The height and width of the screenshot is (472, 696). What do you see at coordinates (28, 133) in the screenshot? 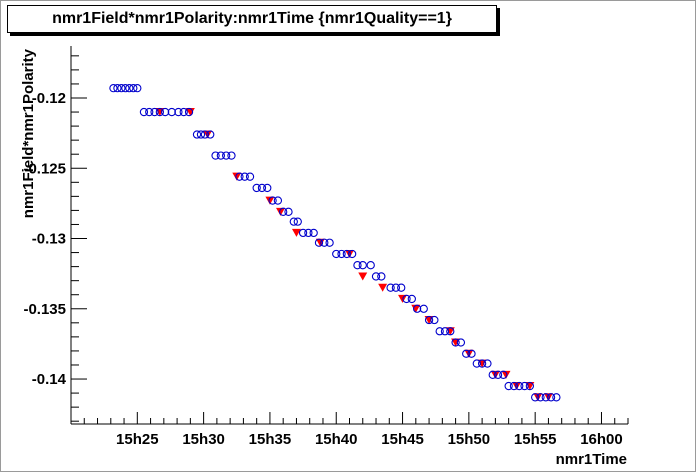
I see `y-axis-title: nmr1Field*nmr1Polarity` at bounding box center [28, 133].